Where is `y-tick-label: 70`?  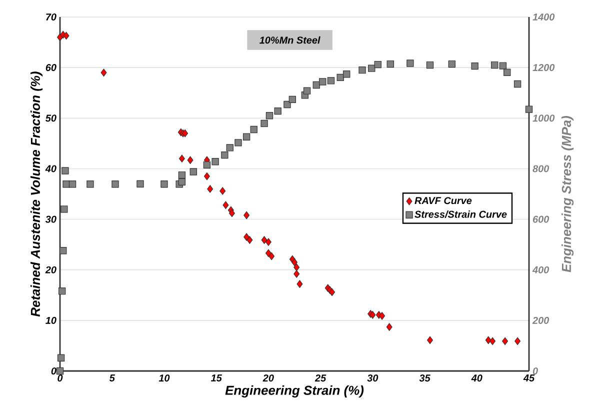
y-tick-label: 70 is located at coordinates (51, 17).